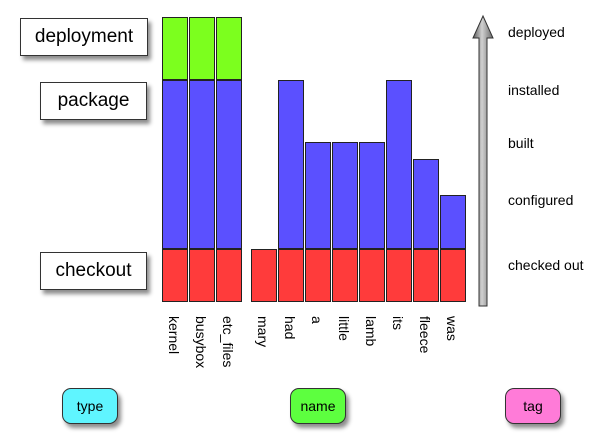 This screenshot has width=607, height=448. What do you see at coordinates (399, 164) in the screenshot?
I see `bar-its-package` at bounding box center [399, 164].